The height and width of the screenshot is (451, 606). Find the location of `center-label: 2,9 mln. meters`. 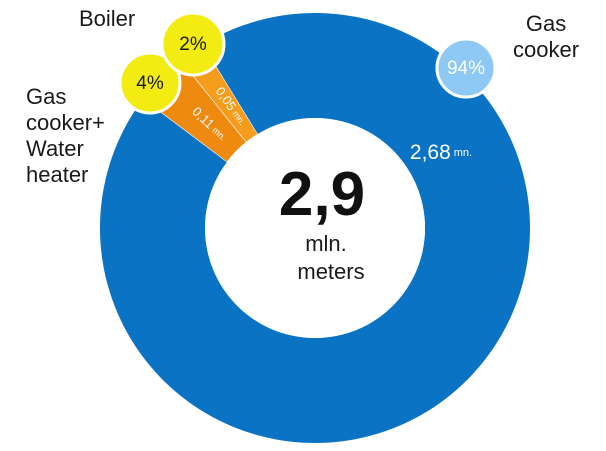

center-label: 2,9 mln. meters is located at coordinates (322, 222).